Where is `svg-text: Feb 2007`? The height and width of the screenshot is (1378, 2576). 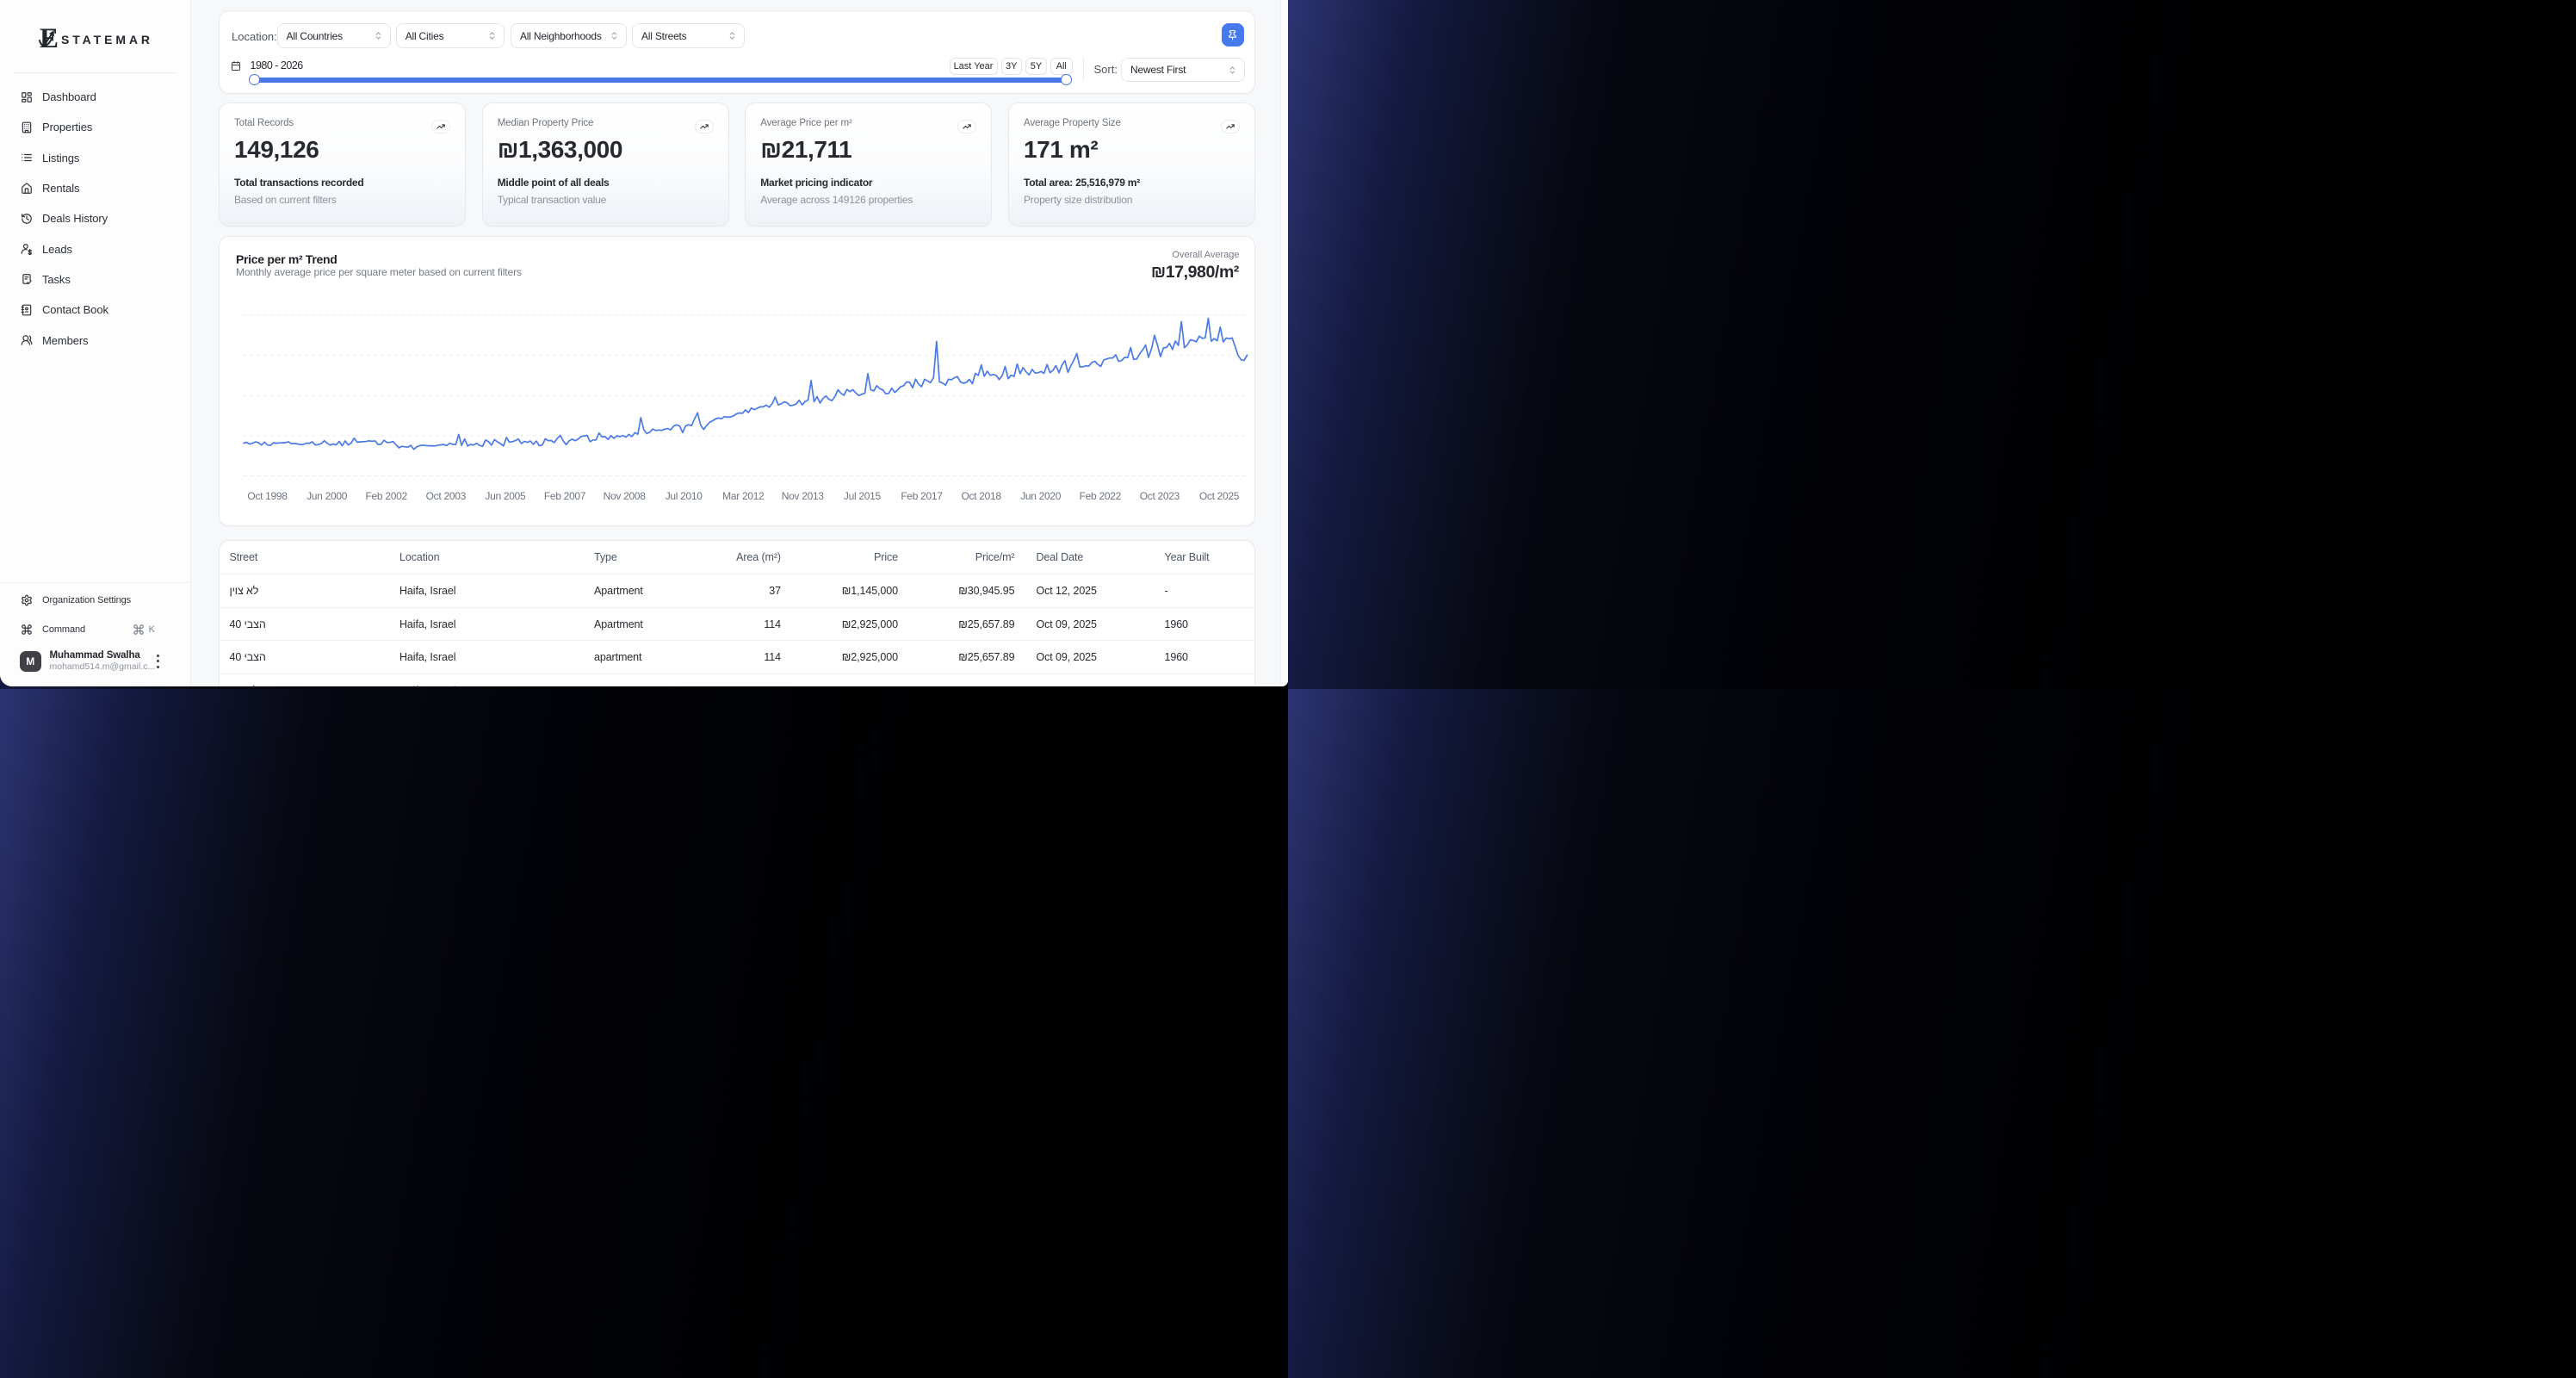 svg-text: Feb 2007 is located at coordinates (565, 496).